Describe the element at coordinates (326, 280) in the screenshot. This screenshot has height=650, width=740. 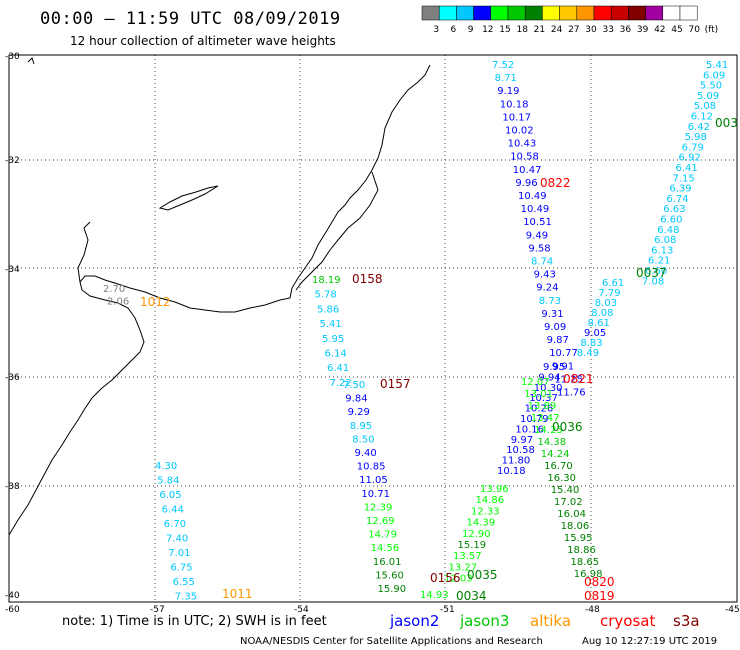
I see `wave-height-value: 18.19` at that location.